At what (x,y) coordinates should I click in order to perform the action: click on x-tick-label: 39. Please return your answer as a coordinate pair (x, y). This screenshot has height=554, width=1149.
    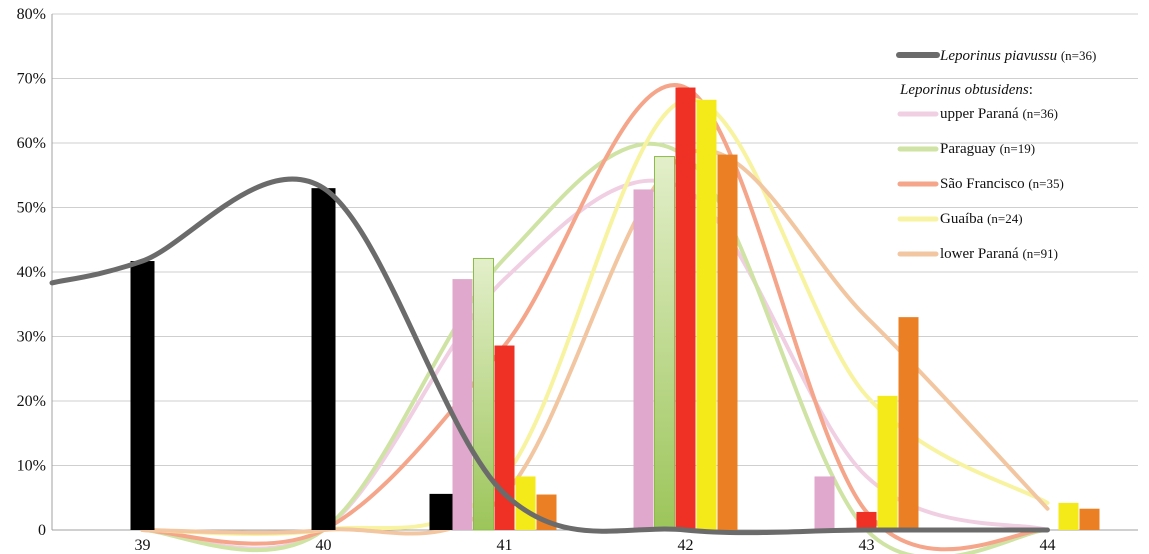
    Looking at the image, I should click on (143, 545).